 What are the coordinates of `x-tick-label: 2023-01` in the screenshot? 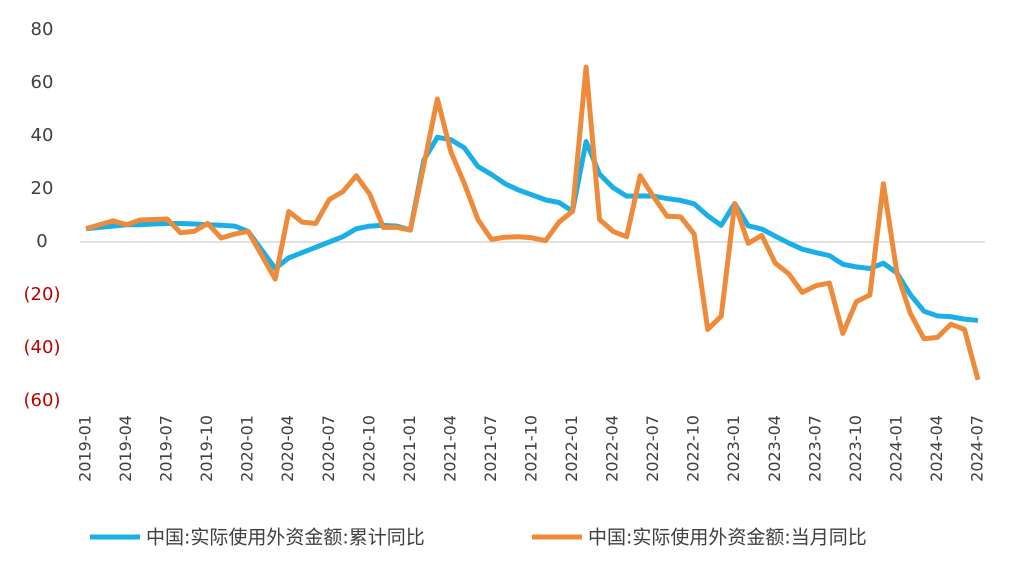 It's located at (733, 448).